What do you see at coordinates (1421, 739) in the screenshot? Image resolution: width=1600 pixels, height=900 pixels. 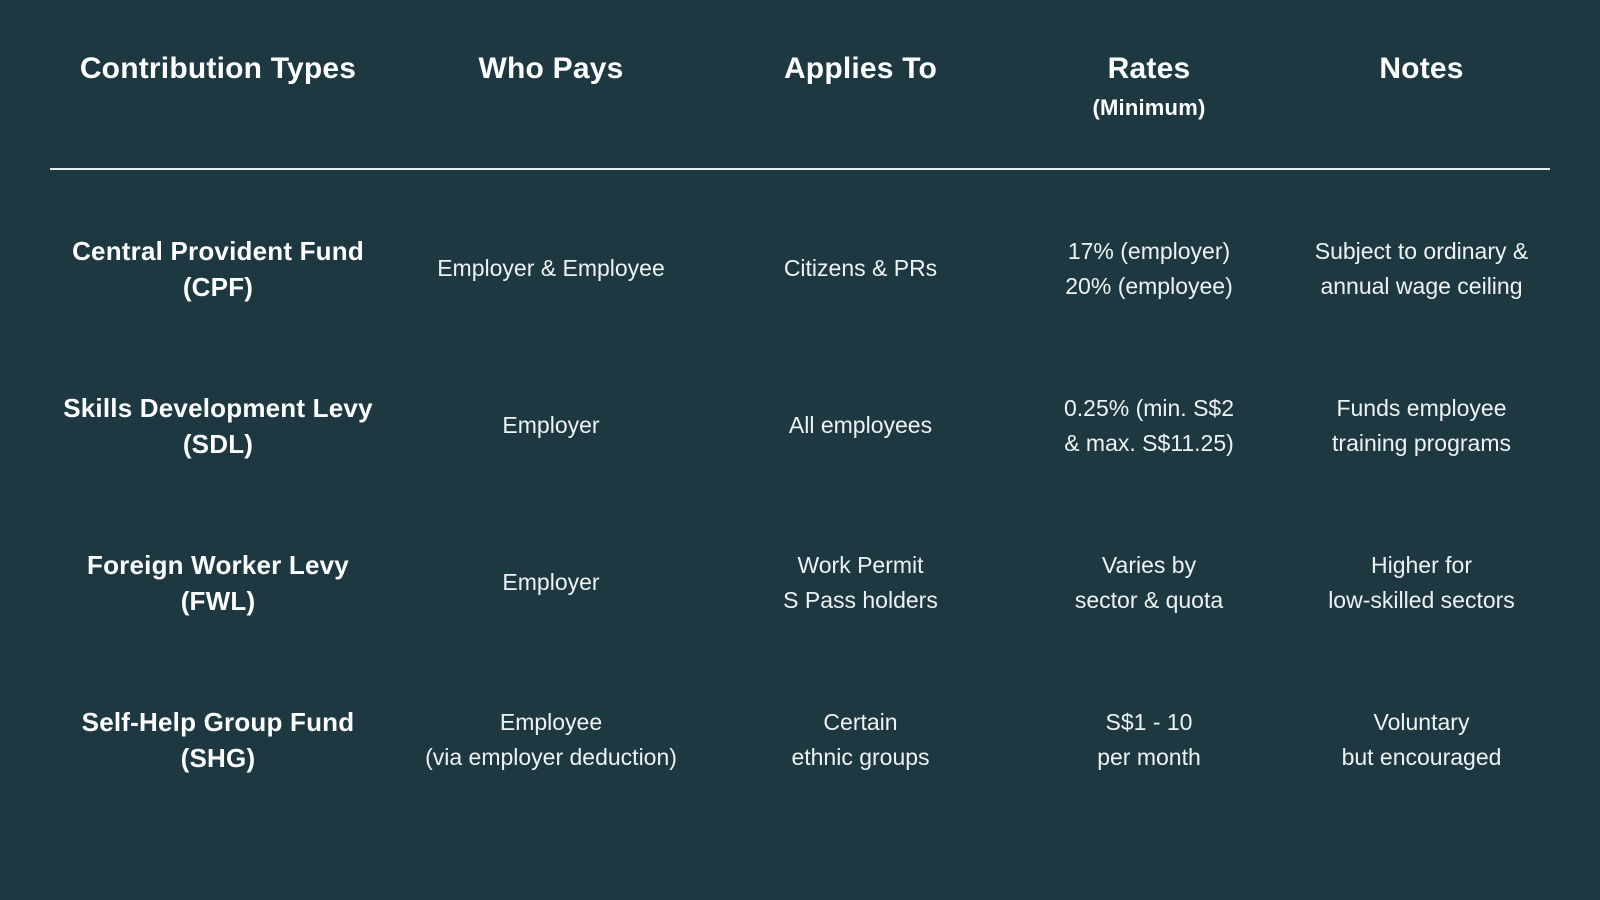 I see `cell-notes: Voluntary but encouraged` at bounding box center [1421, 739].